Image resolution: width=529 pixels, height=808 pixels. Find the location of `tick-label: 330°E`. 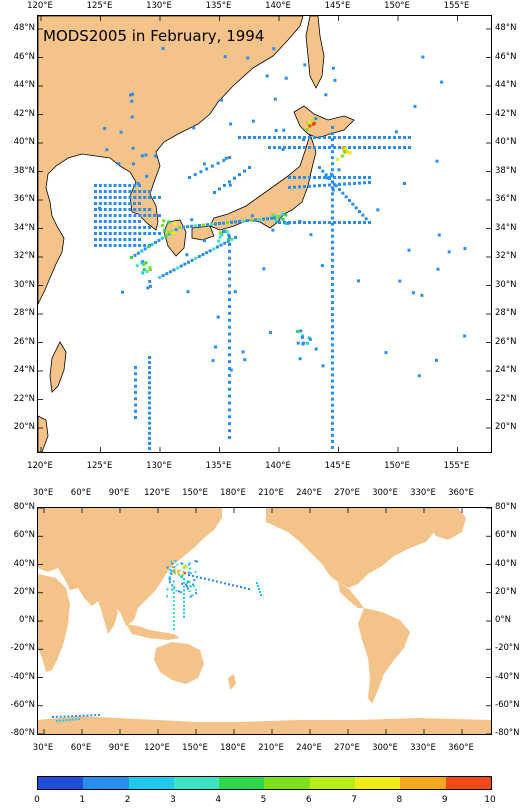

tick-label: 330°E is located at coordinates (423, 493).